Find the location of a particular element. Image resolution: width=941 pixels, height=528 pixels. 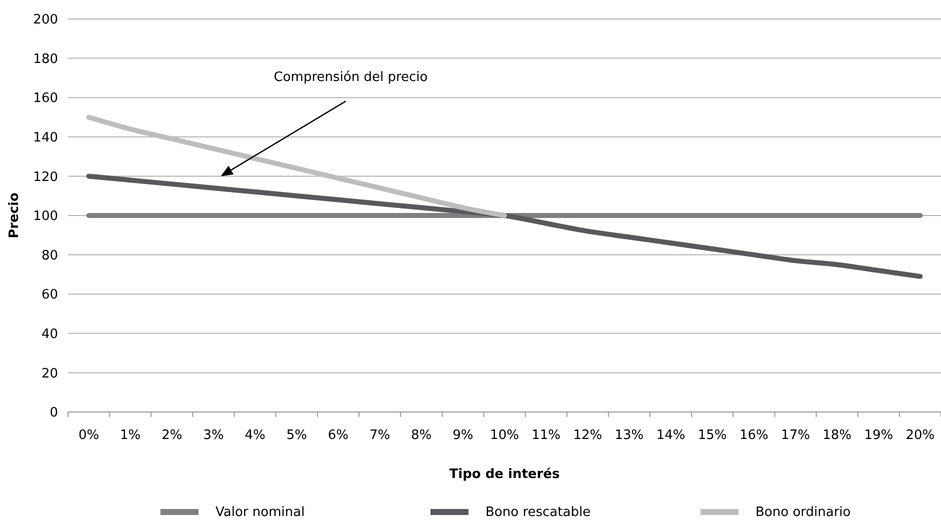

x-tick-label: 17% is located at coordinates (795, 435).